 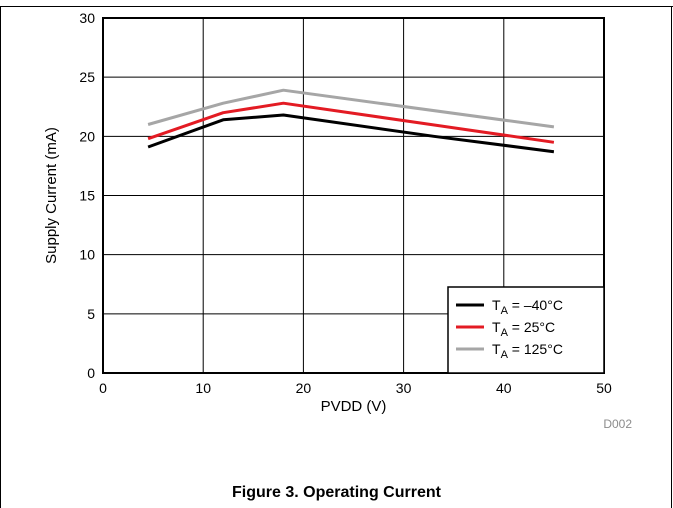 I want to click on legend-entry: TA = 125°C, so click(x=527, y=351).